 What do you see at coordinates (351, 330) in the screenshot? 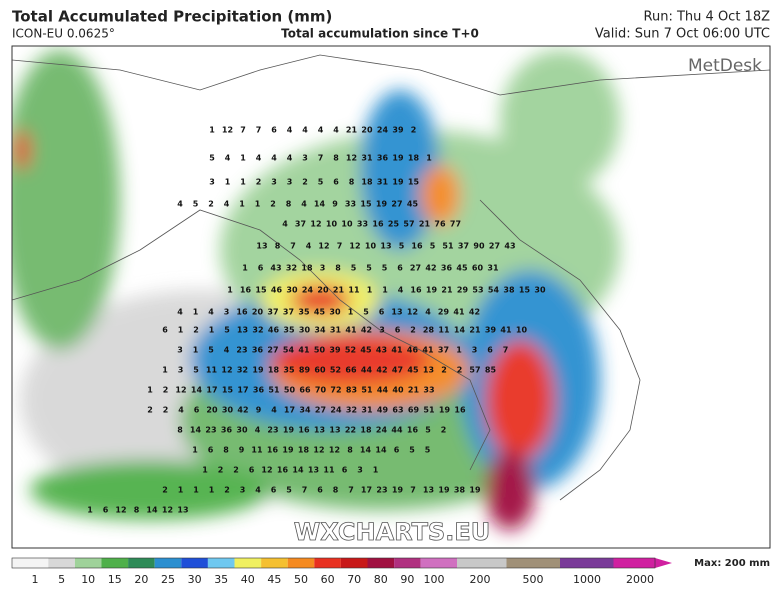
I see `precip-label: 41` at bounding box center [351, 330].